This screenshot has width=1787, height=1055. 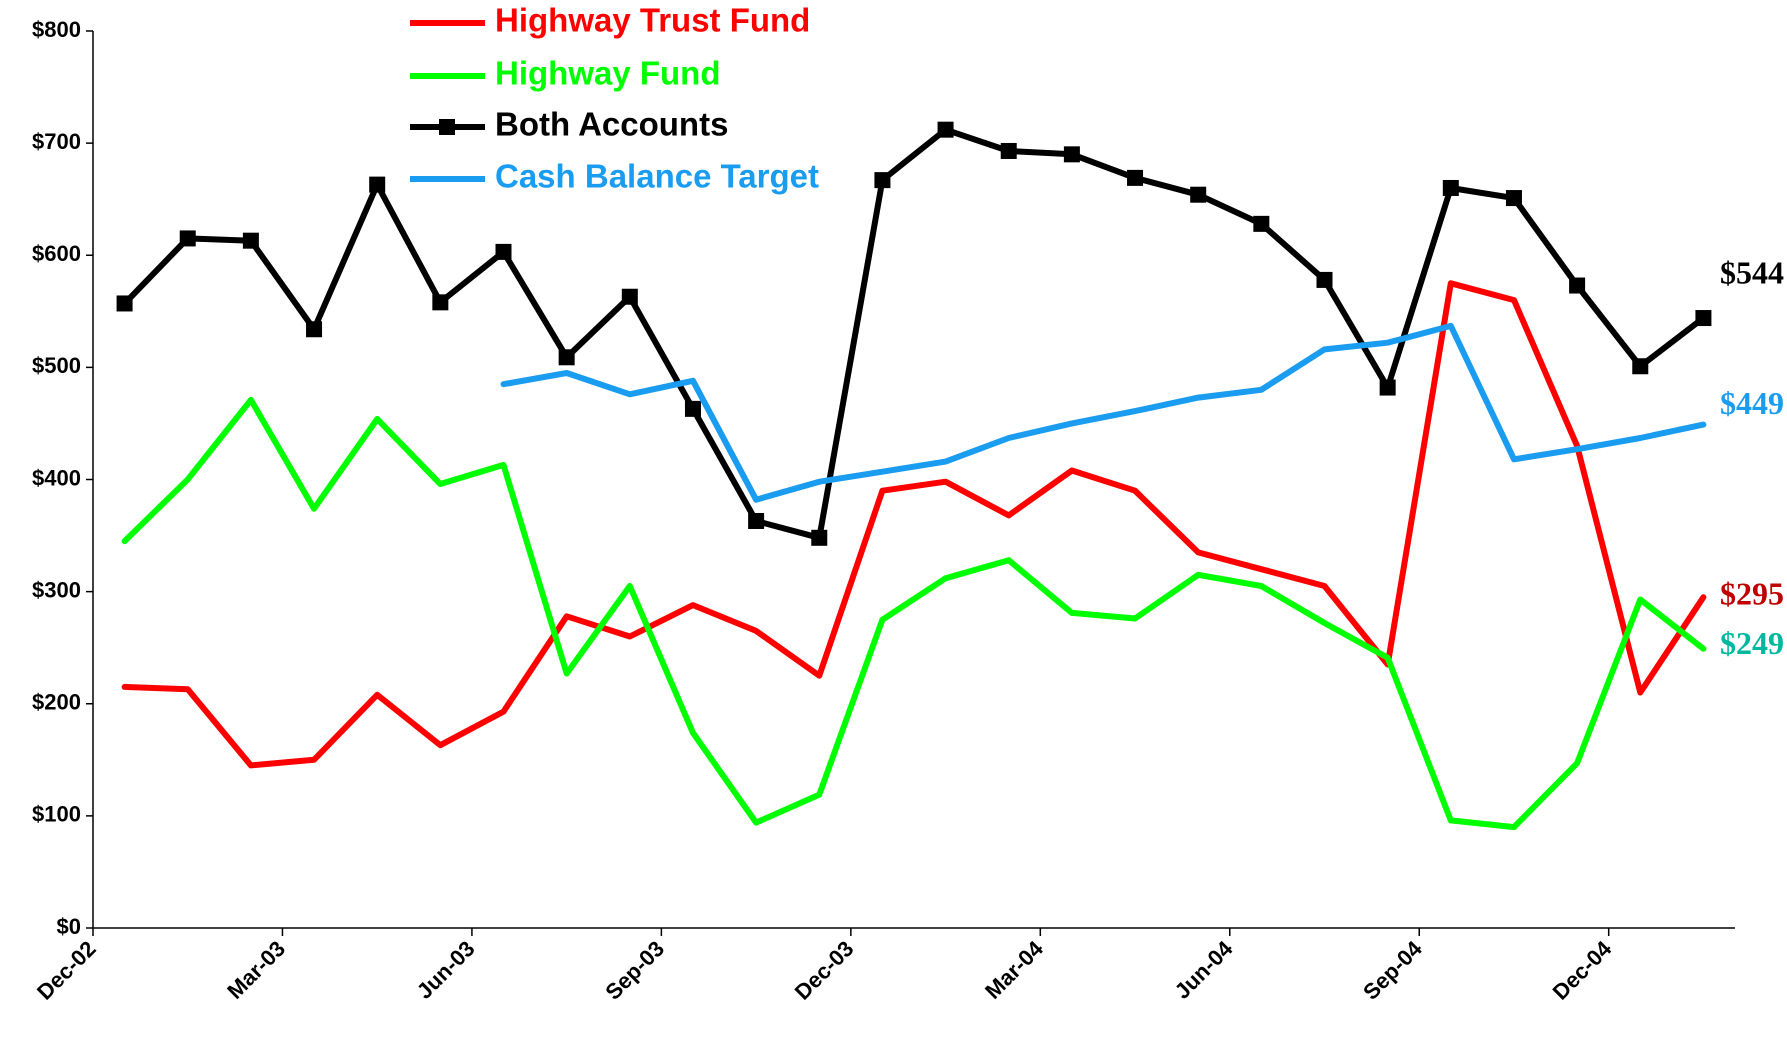 What do you see at coordinates (1014, 969) in the screenshot?
I see `x-tick-label: Mar-04` at bounding box center [1014, 969].